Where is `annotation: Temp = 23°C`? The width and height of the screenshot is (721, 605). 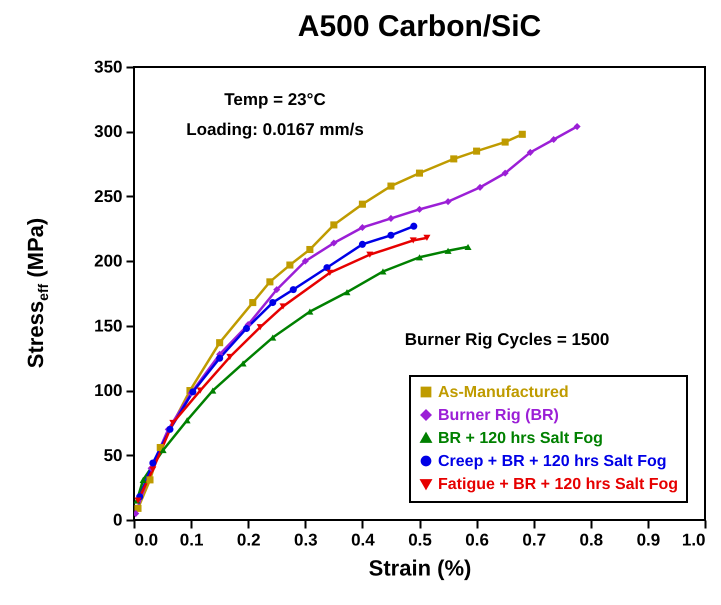 annotation: Temp = 23°C is located at coordinates (275, 99).